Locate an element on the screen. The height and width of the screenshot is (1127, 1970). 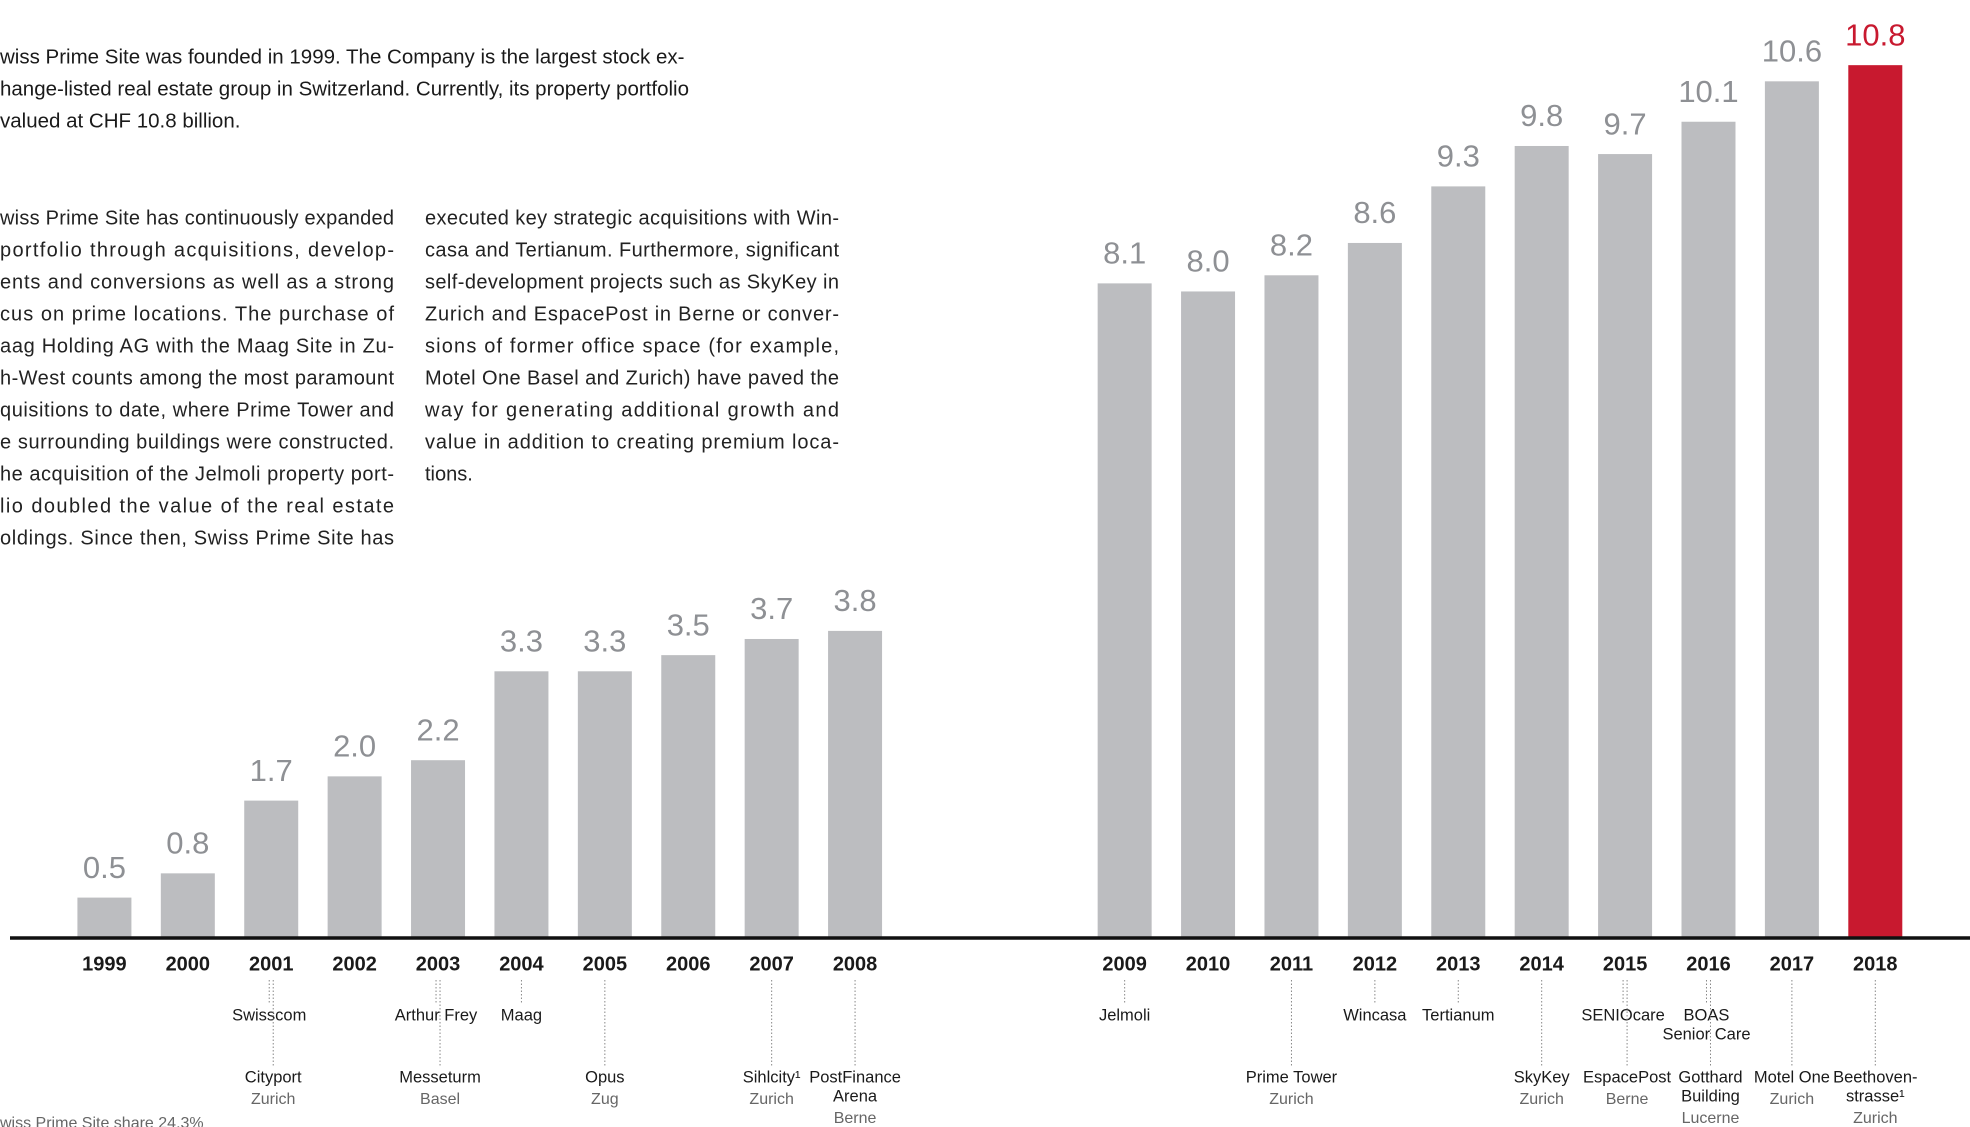
year-label: 2010 is located at coordinates (1208, 964).